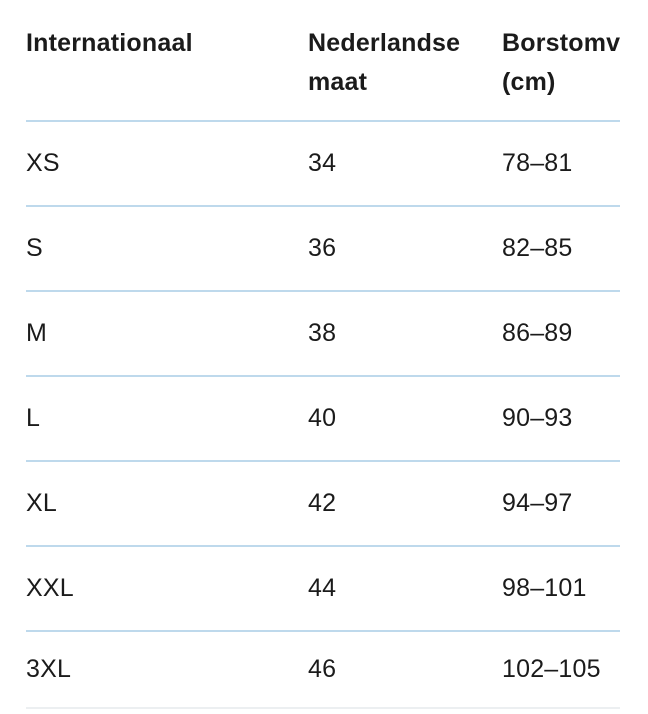 The image size is (648, 714). I want to click on table-row: M 38 86–89, so click(323, 332).